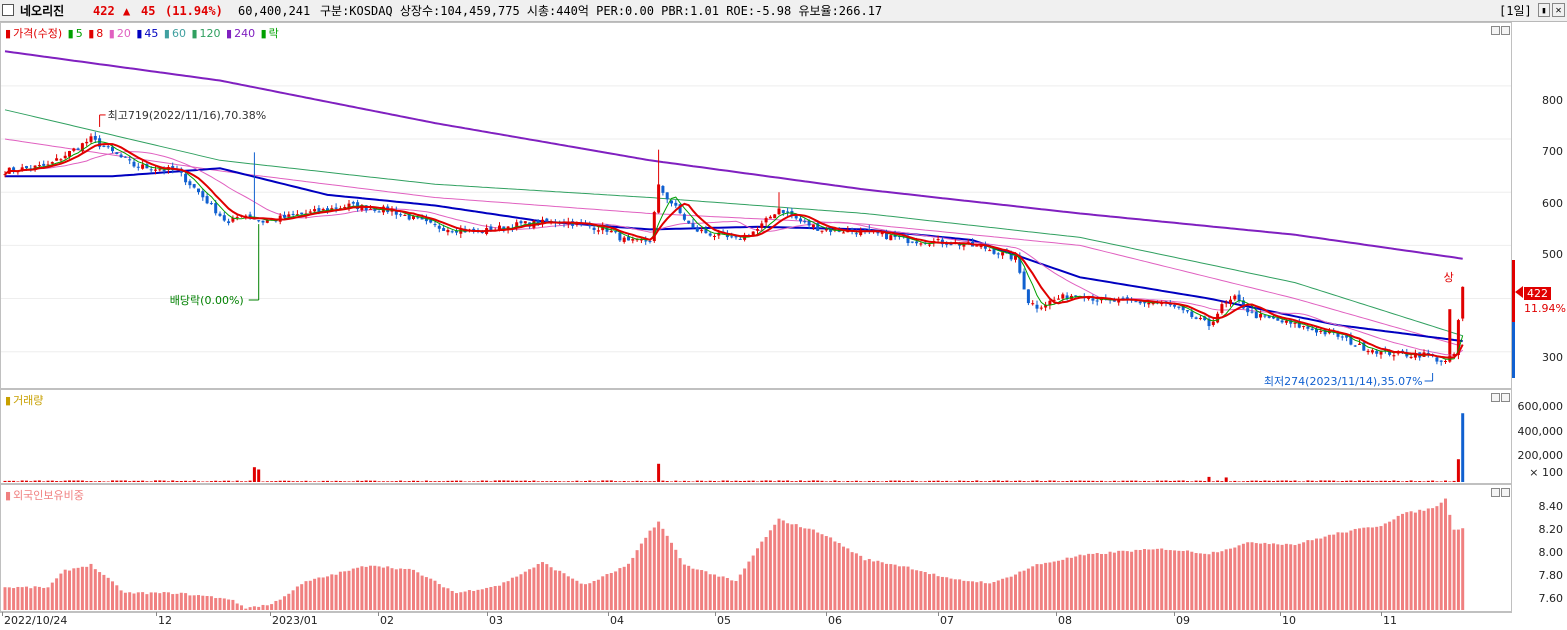 The width and height of the screenshot is (1567, 630). I want to click on select-checkbox, so click(8, 10).